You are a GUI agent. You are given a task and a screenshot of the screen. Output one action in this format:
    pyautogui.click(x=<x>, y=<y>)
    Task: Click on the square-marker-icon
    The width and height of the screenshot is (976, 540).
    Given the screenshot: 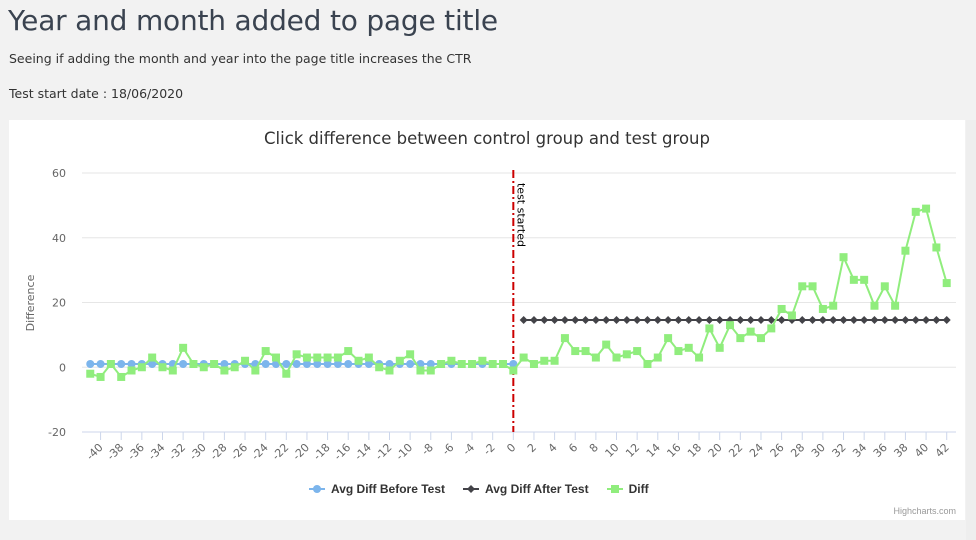 What is the action you would take?
    pyautogui.click(x=614, y=489)
    